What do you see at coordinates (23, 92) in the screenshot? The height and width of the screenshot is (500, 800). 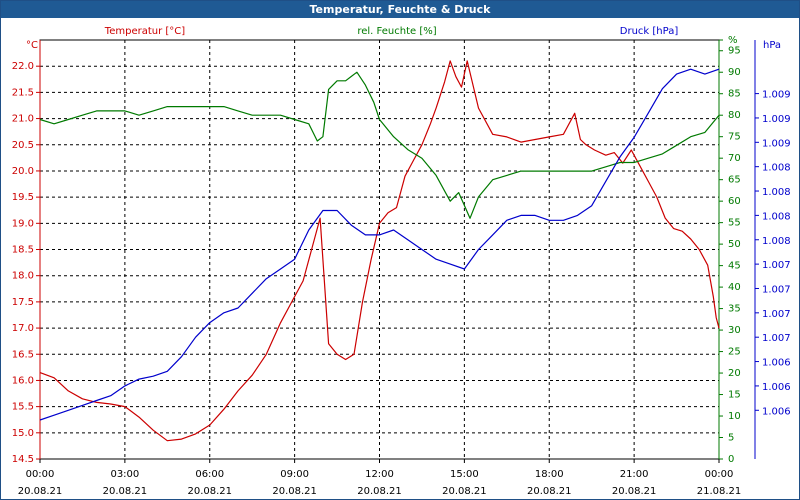 I see `y-left-tick-label: 21.5` at bounding box center [23, 92].